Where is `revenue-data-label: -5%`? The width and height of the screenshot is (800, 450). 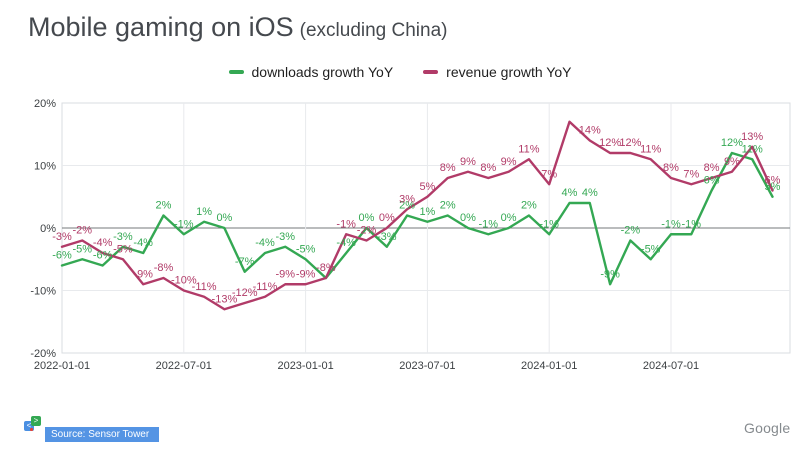 revenue-data-label: -5% is located at coordinates (123, 249).